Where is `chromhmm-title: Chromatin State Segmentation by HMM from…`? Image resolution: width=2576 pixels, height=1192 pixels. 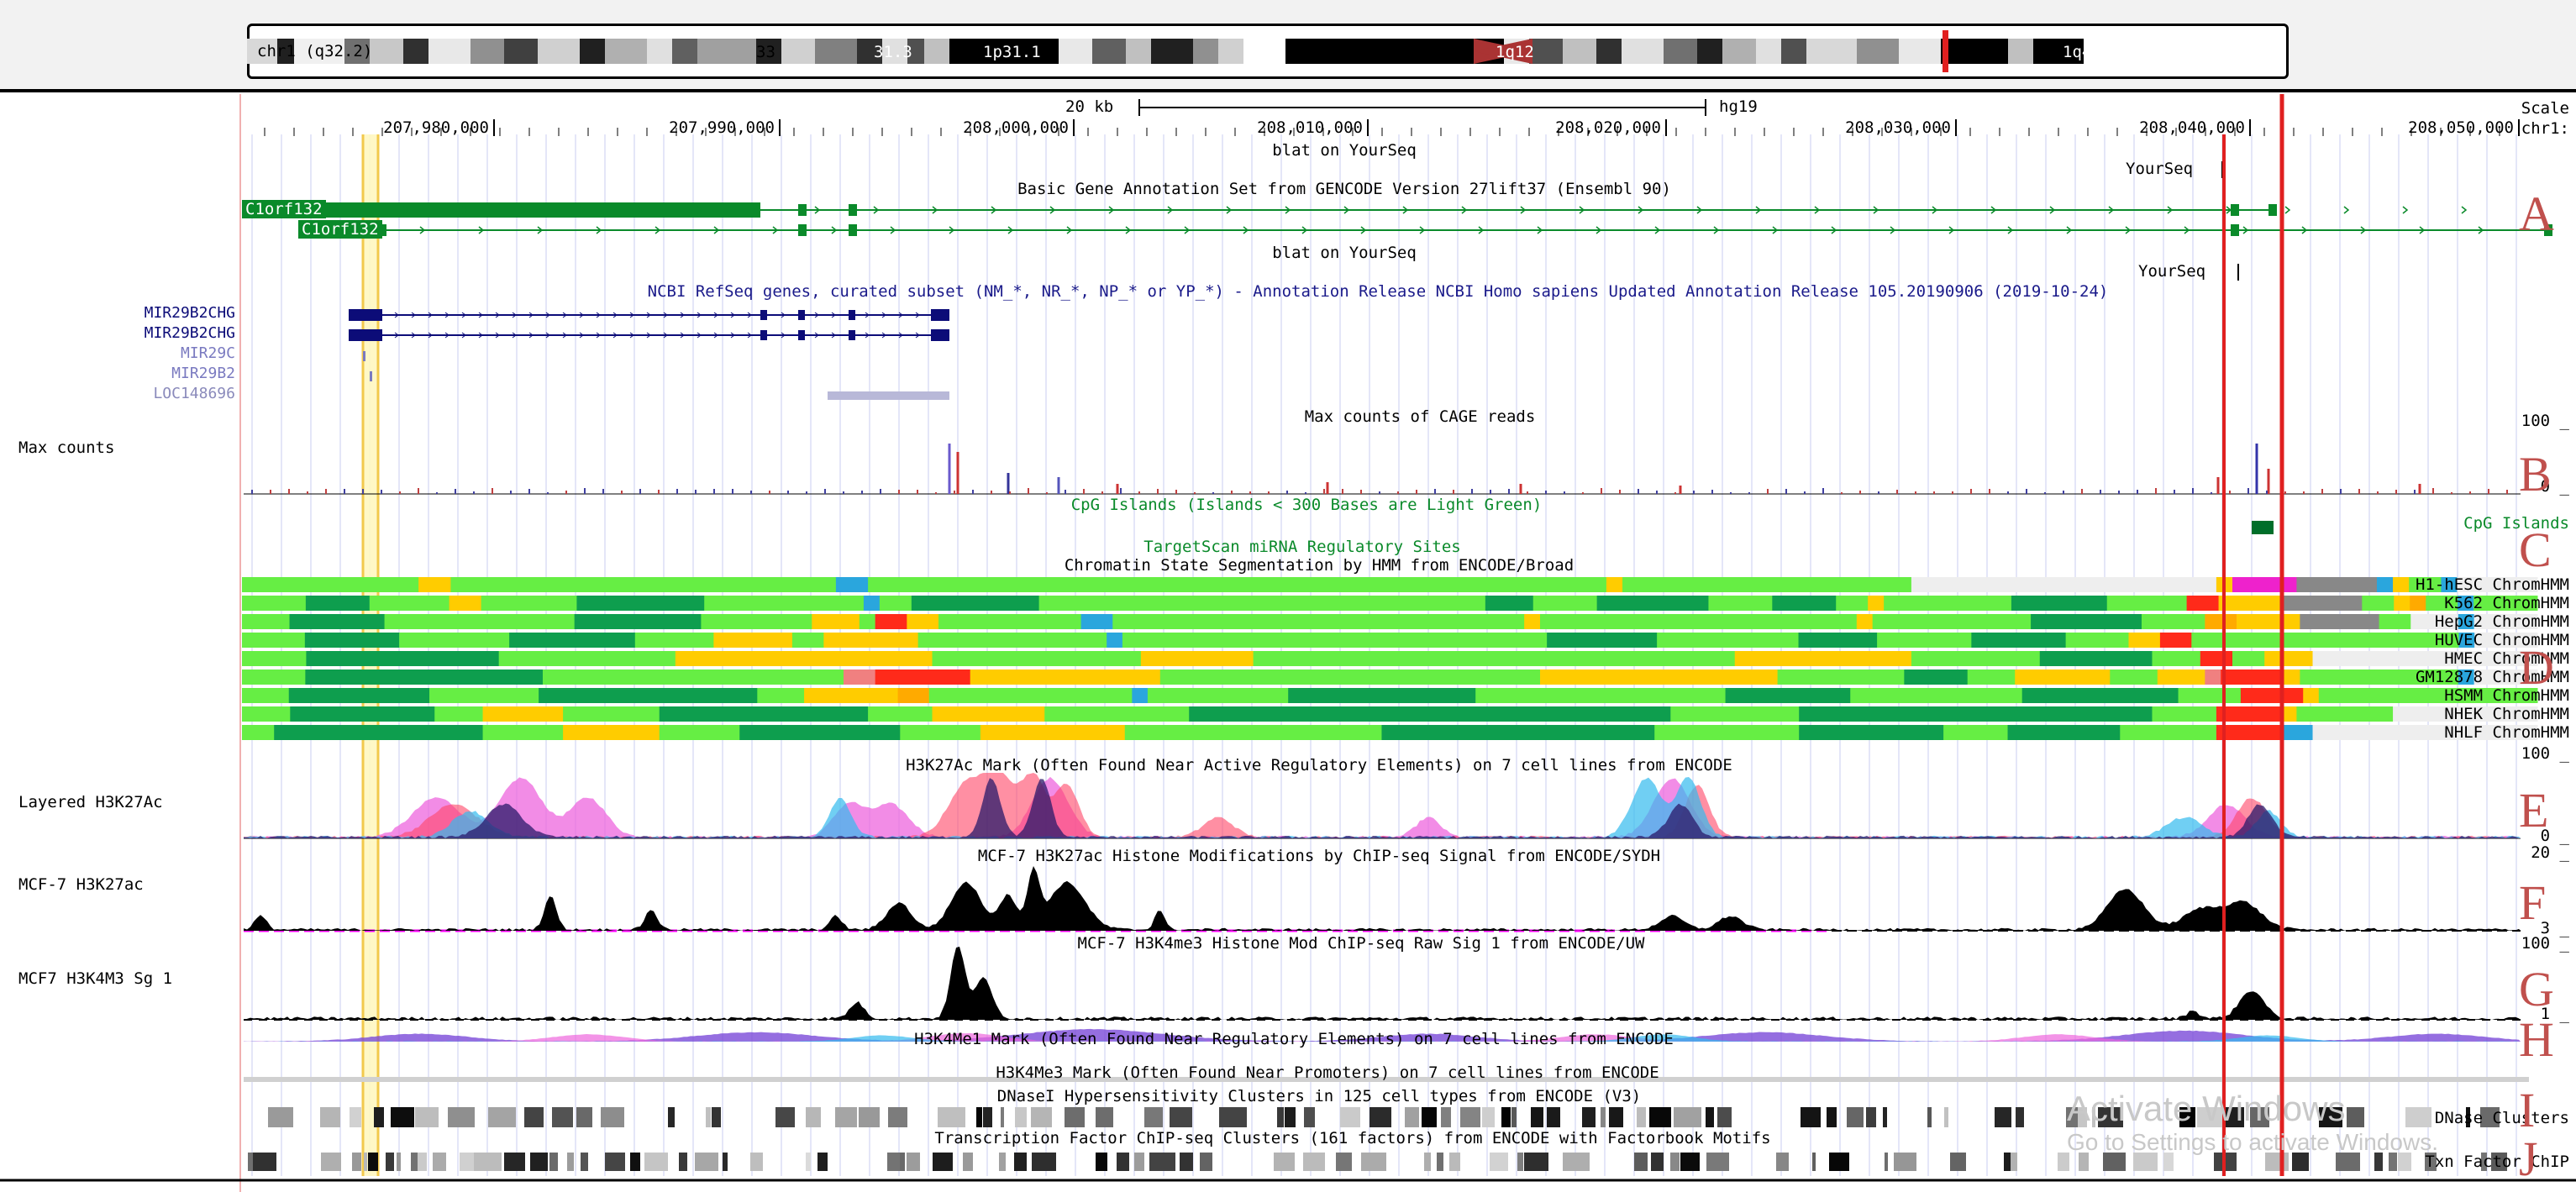 chromhmm-title: Chromatin State Segmentation by HMM from… is located at coordinates (1319, 566).